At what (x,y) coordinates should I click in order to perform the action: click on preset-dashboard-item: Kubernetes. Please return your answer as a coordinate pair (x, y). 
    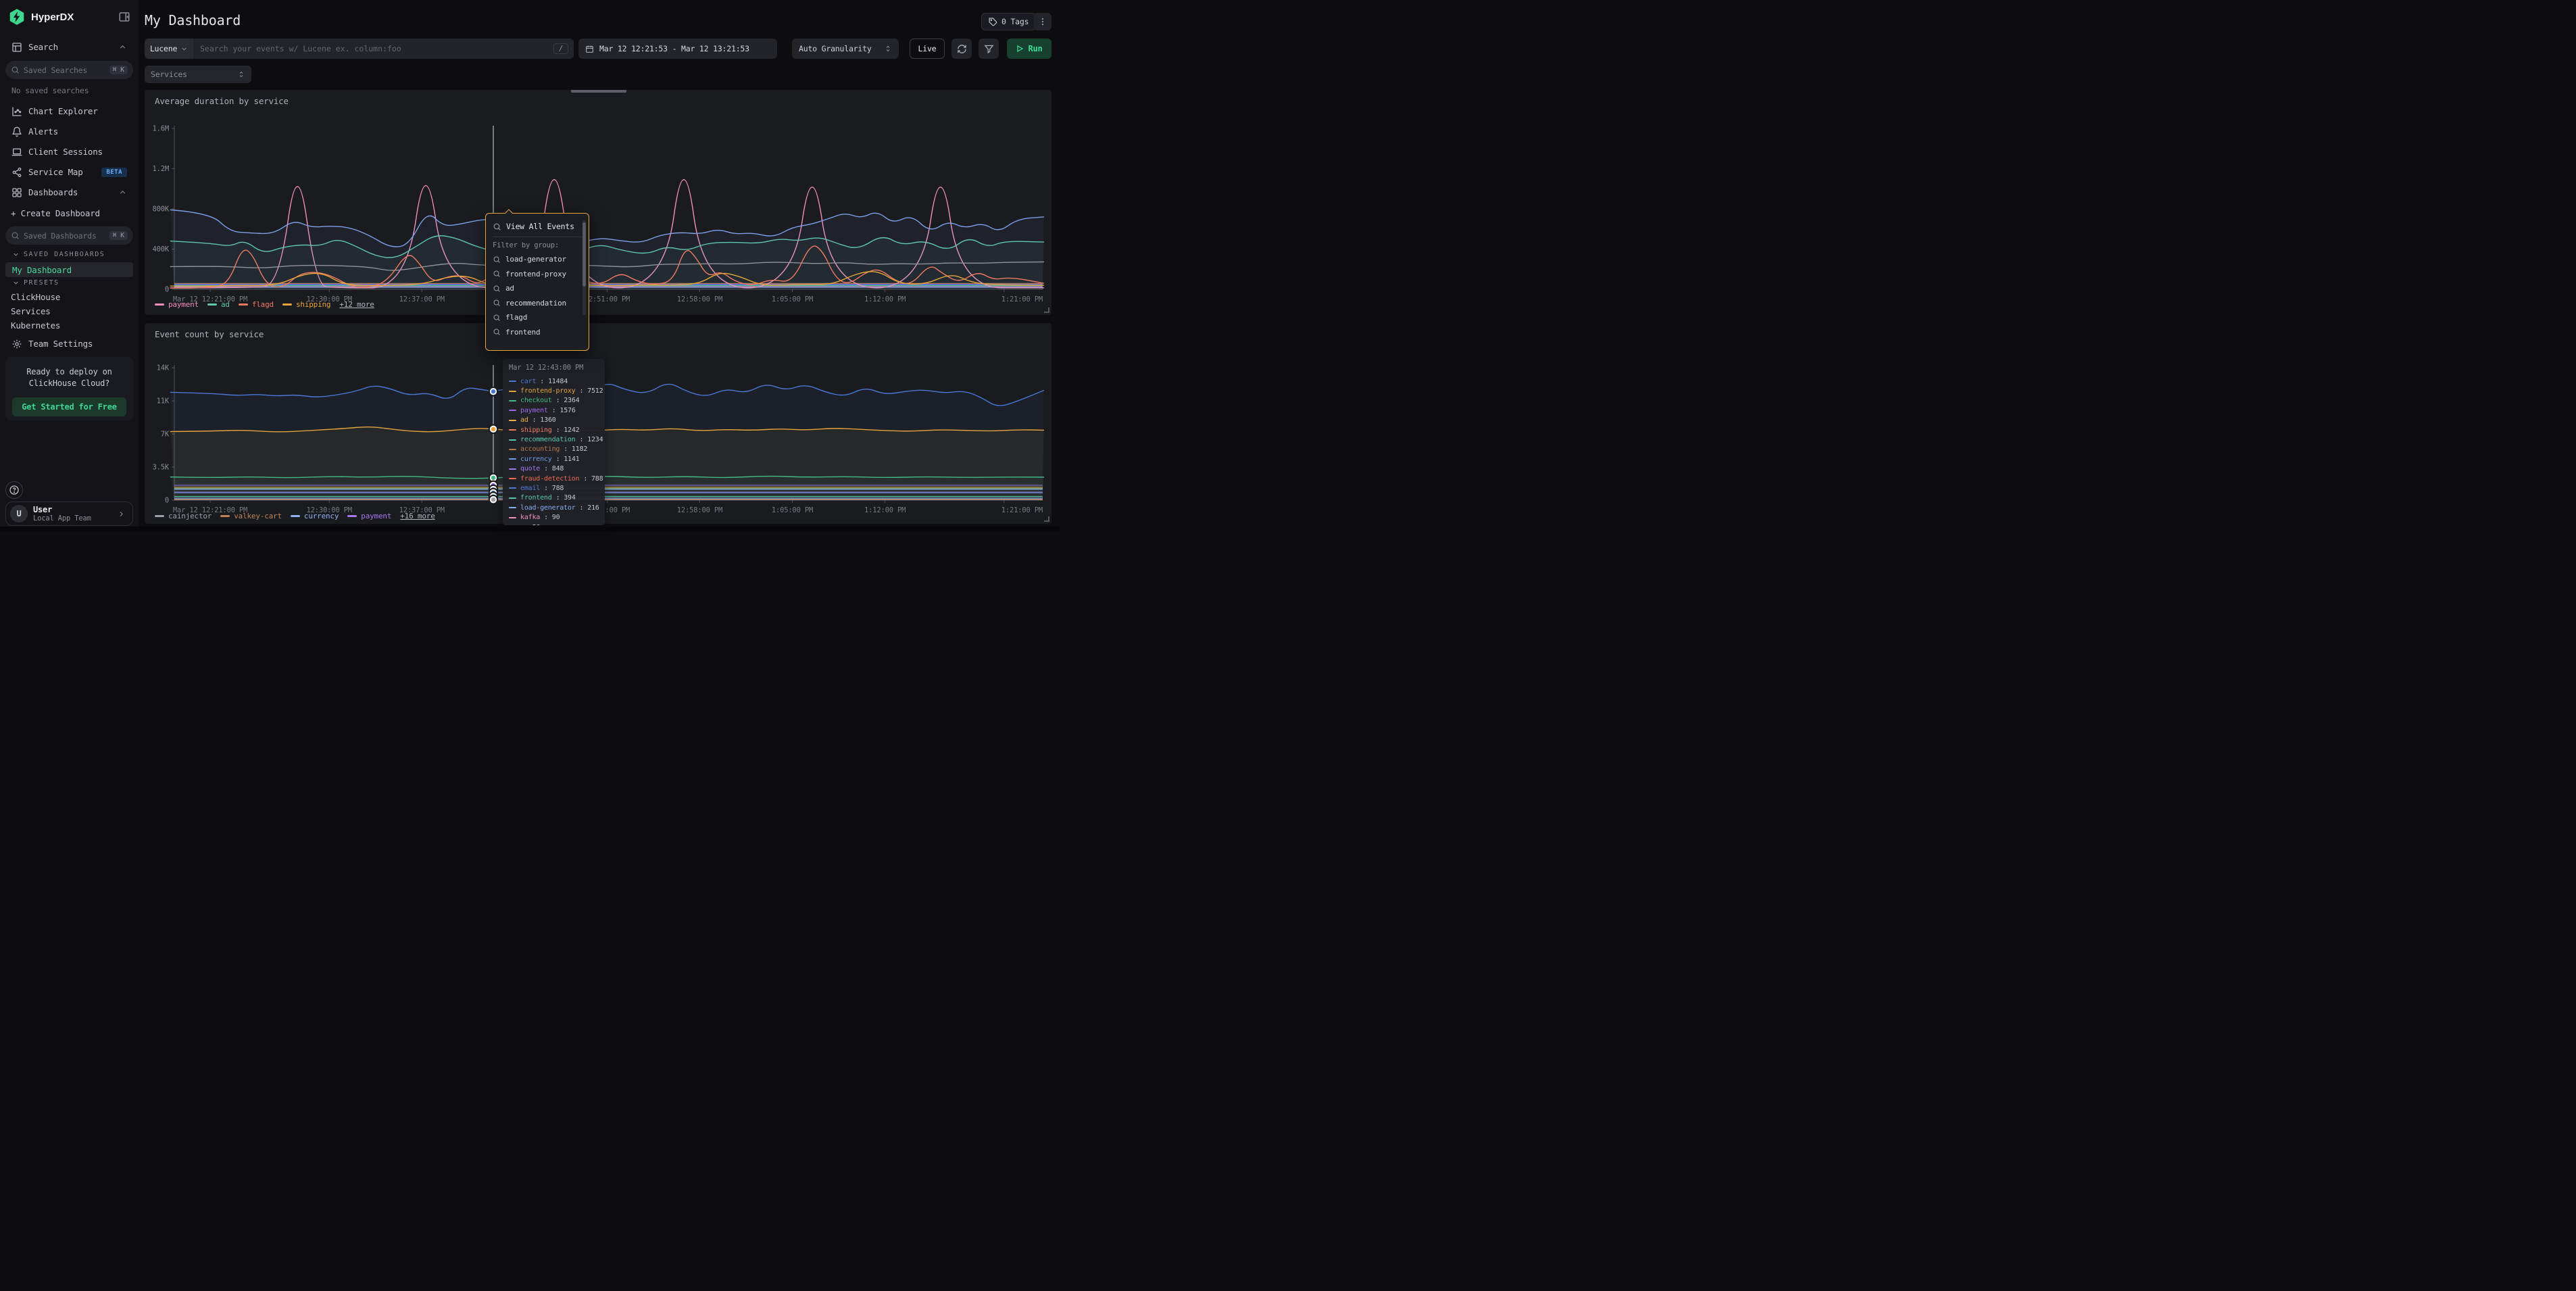
    Looking at the image, I should click on (36, 325).